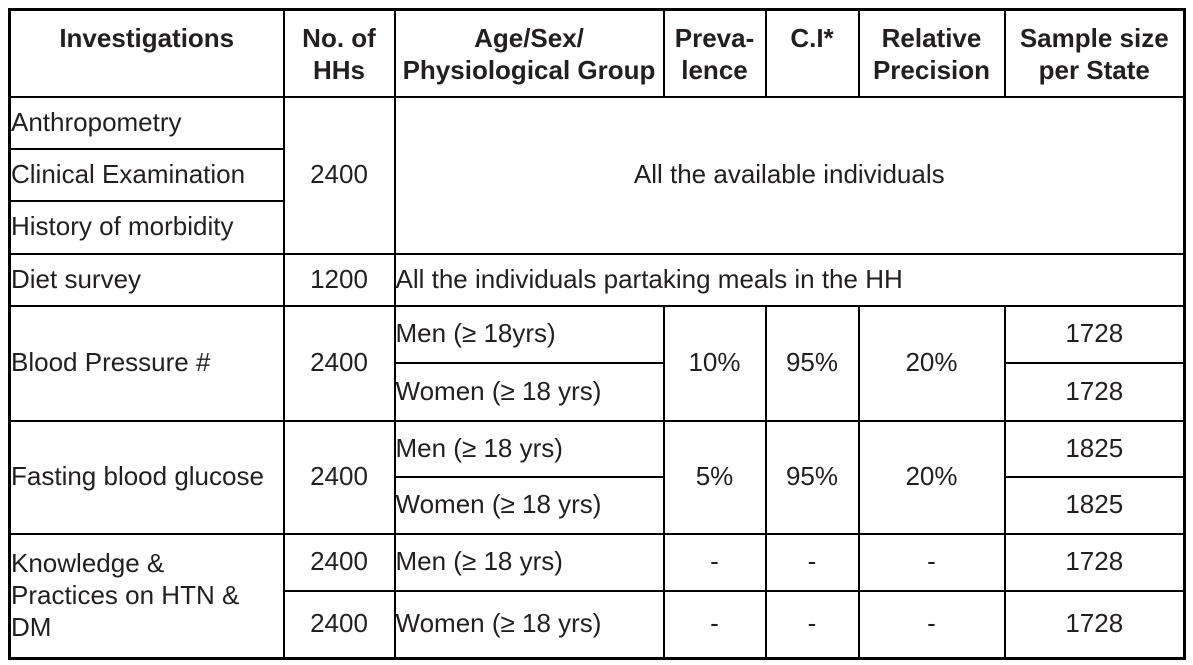 Image resolution: width=1193 pixels, height=665 pixels. Describe the element at coordinates (812, 624) in the screenshot. I see `cell-knowledge-practices-women-ci: -` at that location.